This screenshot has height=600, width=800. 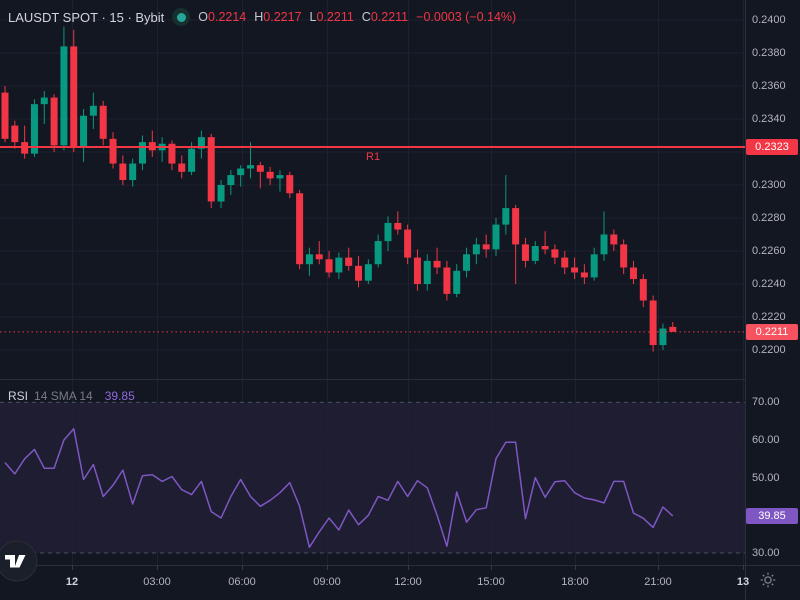 I want to click on rsi-legend: RSI 14 SMA 14 39.85, so click(x=71, y=396).